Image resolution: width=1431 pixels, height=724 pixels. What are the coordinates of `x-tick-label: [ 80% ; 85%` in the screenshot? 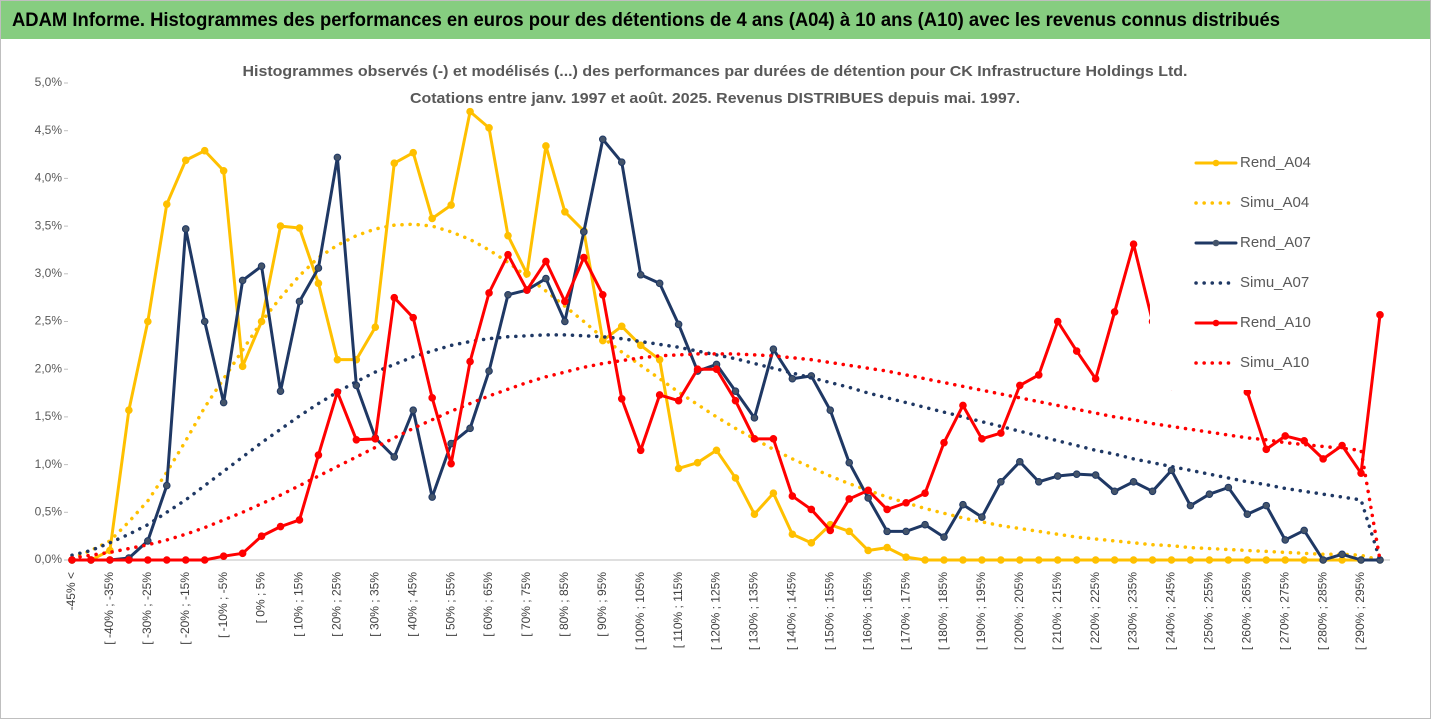 It's located at (564, 604).